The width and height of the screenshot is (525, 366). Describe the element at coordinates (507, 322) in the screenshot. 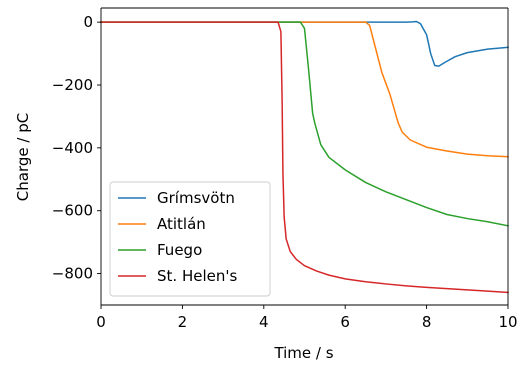

I see `x-tick-label: 10` at that location.